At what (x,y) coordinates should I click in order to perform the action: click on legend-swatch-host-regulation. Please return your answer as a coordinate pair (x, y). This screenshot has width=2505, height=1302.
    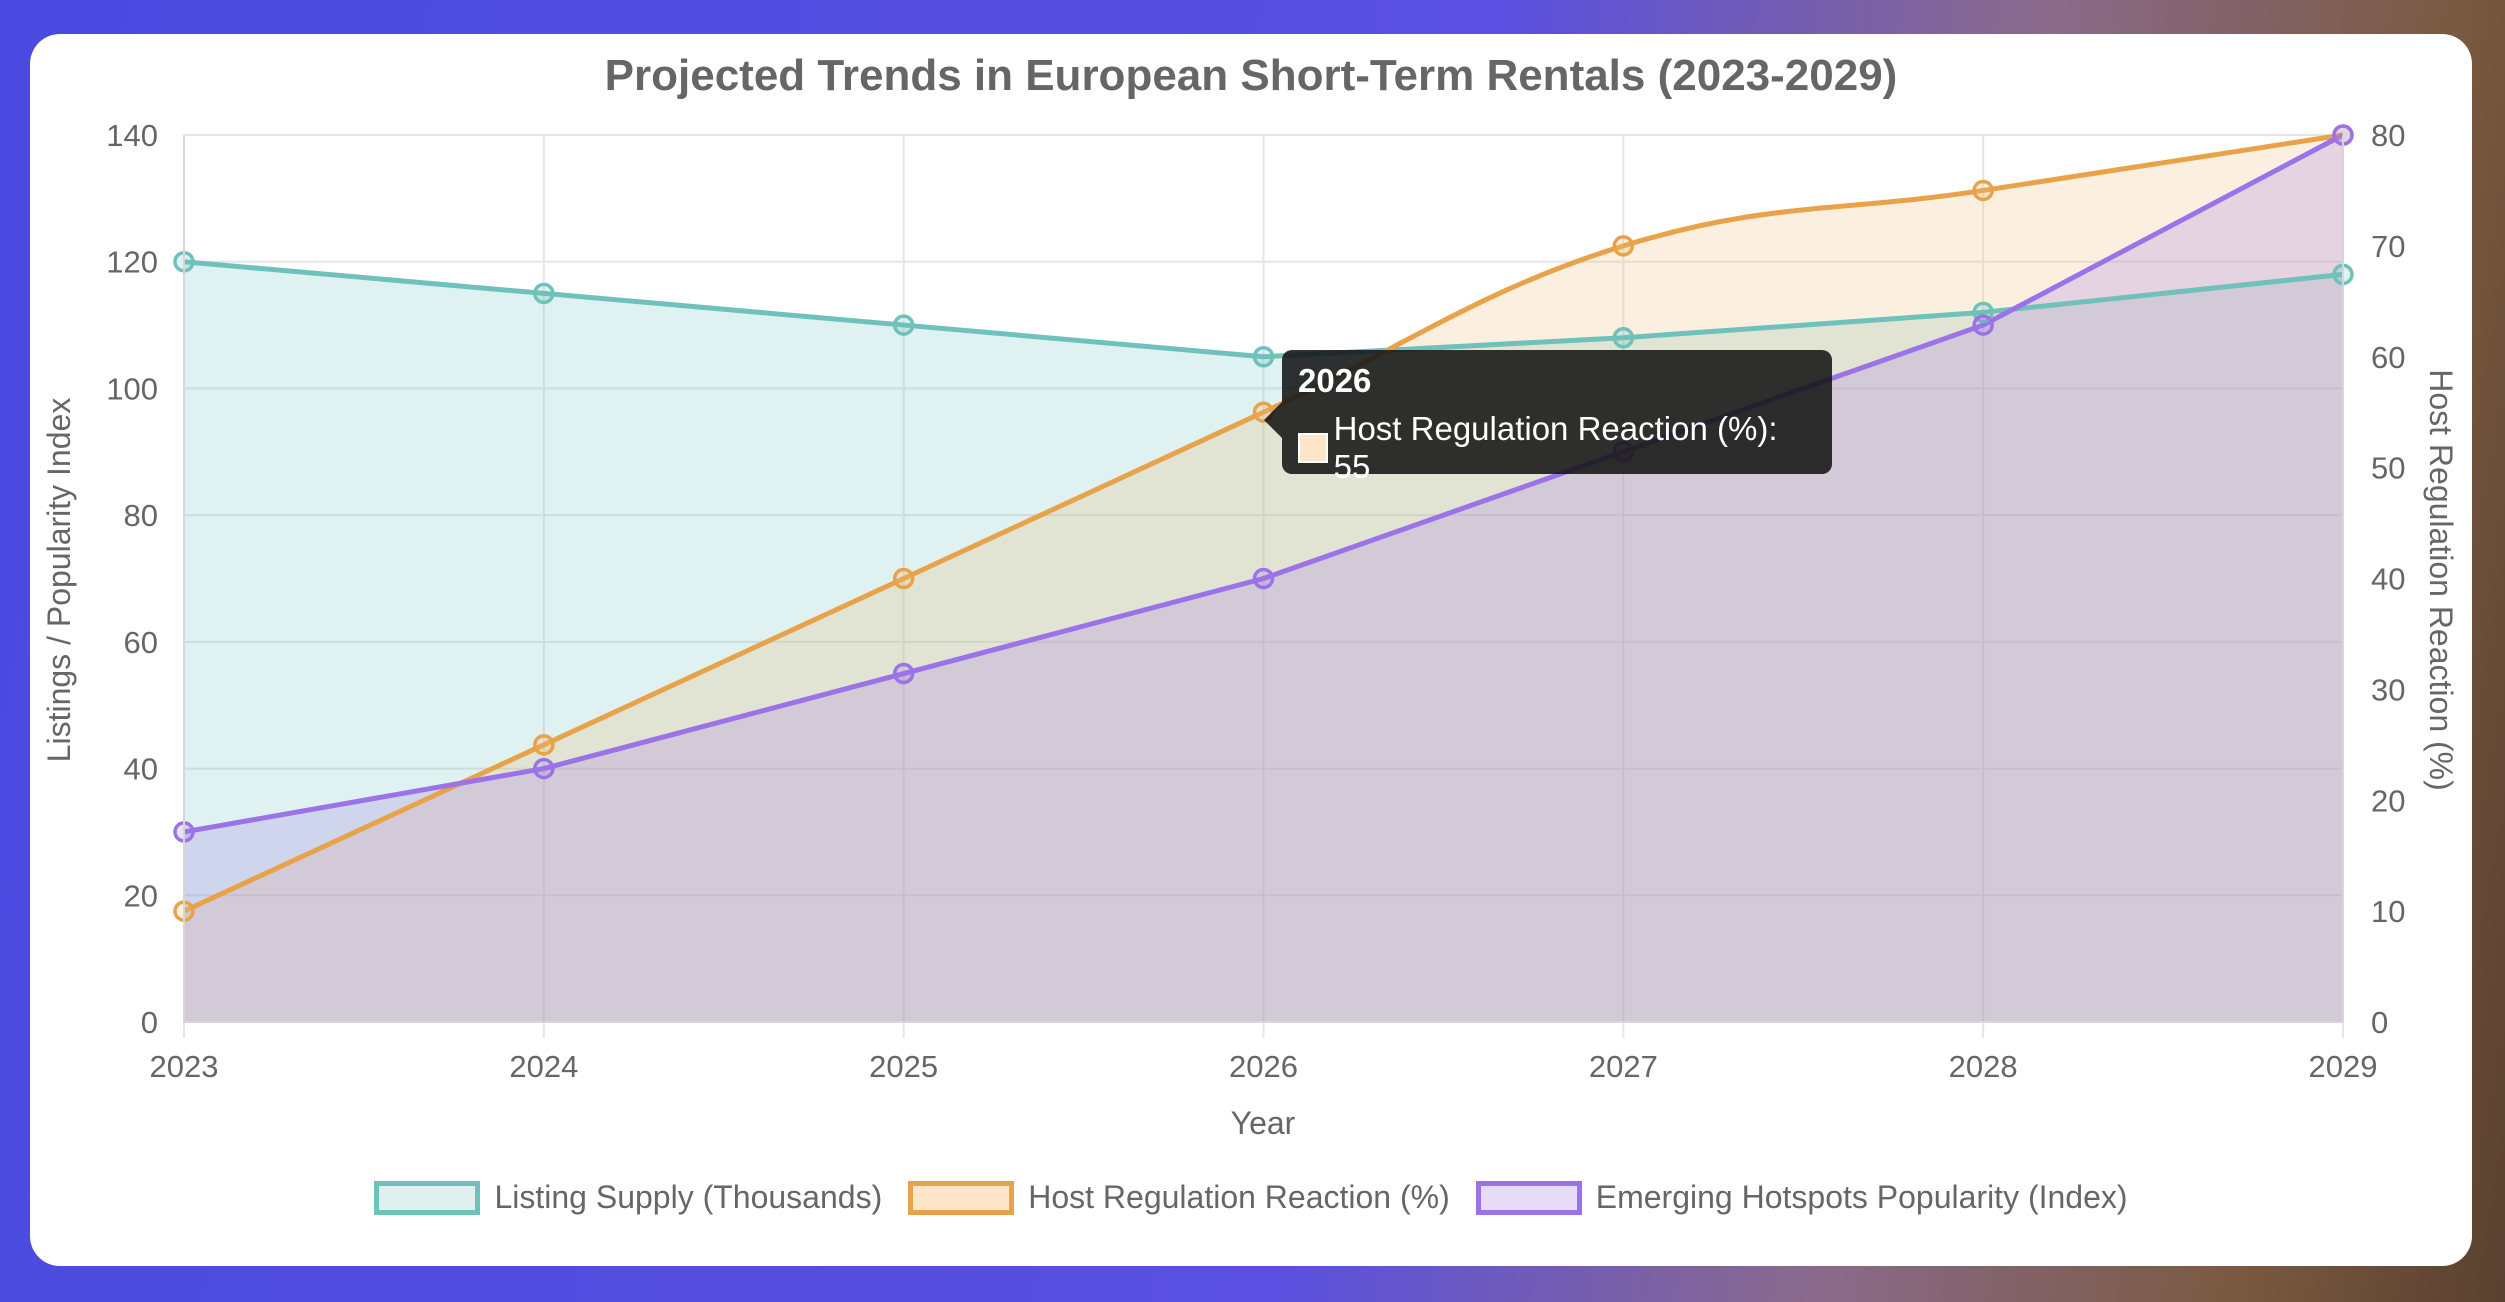
    Looking at the image, I should click on (961, 1197).